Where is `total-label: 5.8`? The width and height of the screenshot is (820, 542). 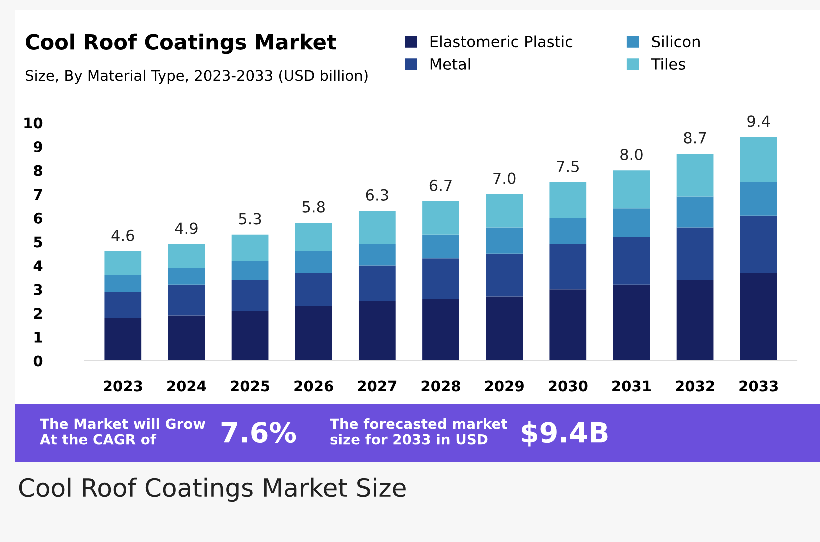 total-label: 5.8 is located at coordinates (313, 207).